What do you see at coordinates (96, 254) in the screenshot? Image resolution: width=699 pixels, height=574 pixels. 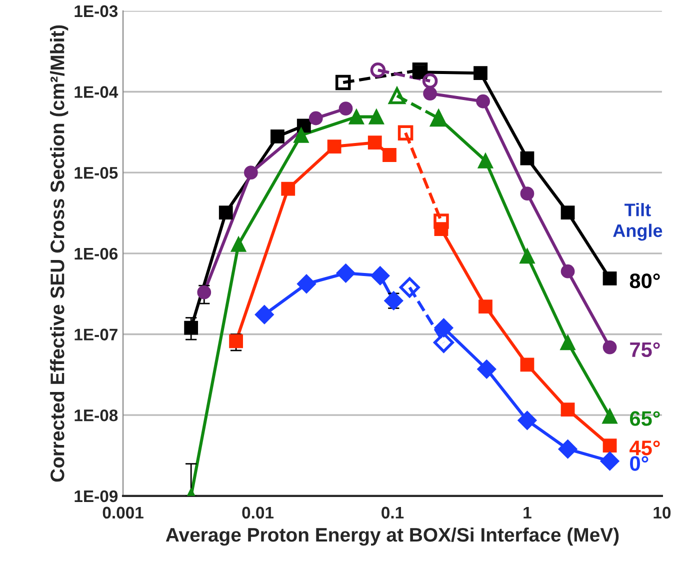 I see `y-tick-label: 1E-06` at bounding box center [96, 254].